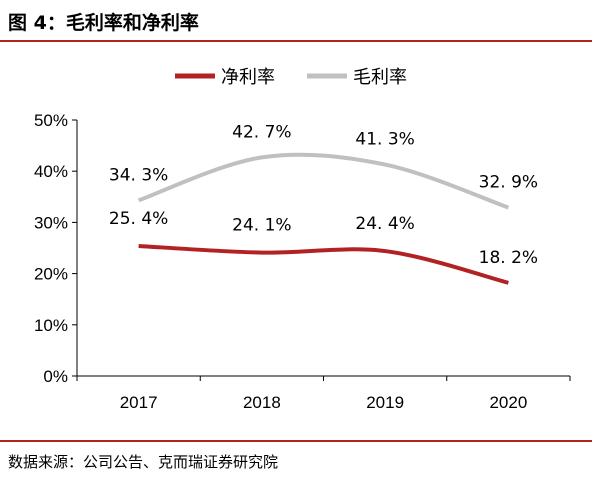  I want to click on gross-margin-data-label: 32. 9%, so click(508, 183).